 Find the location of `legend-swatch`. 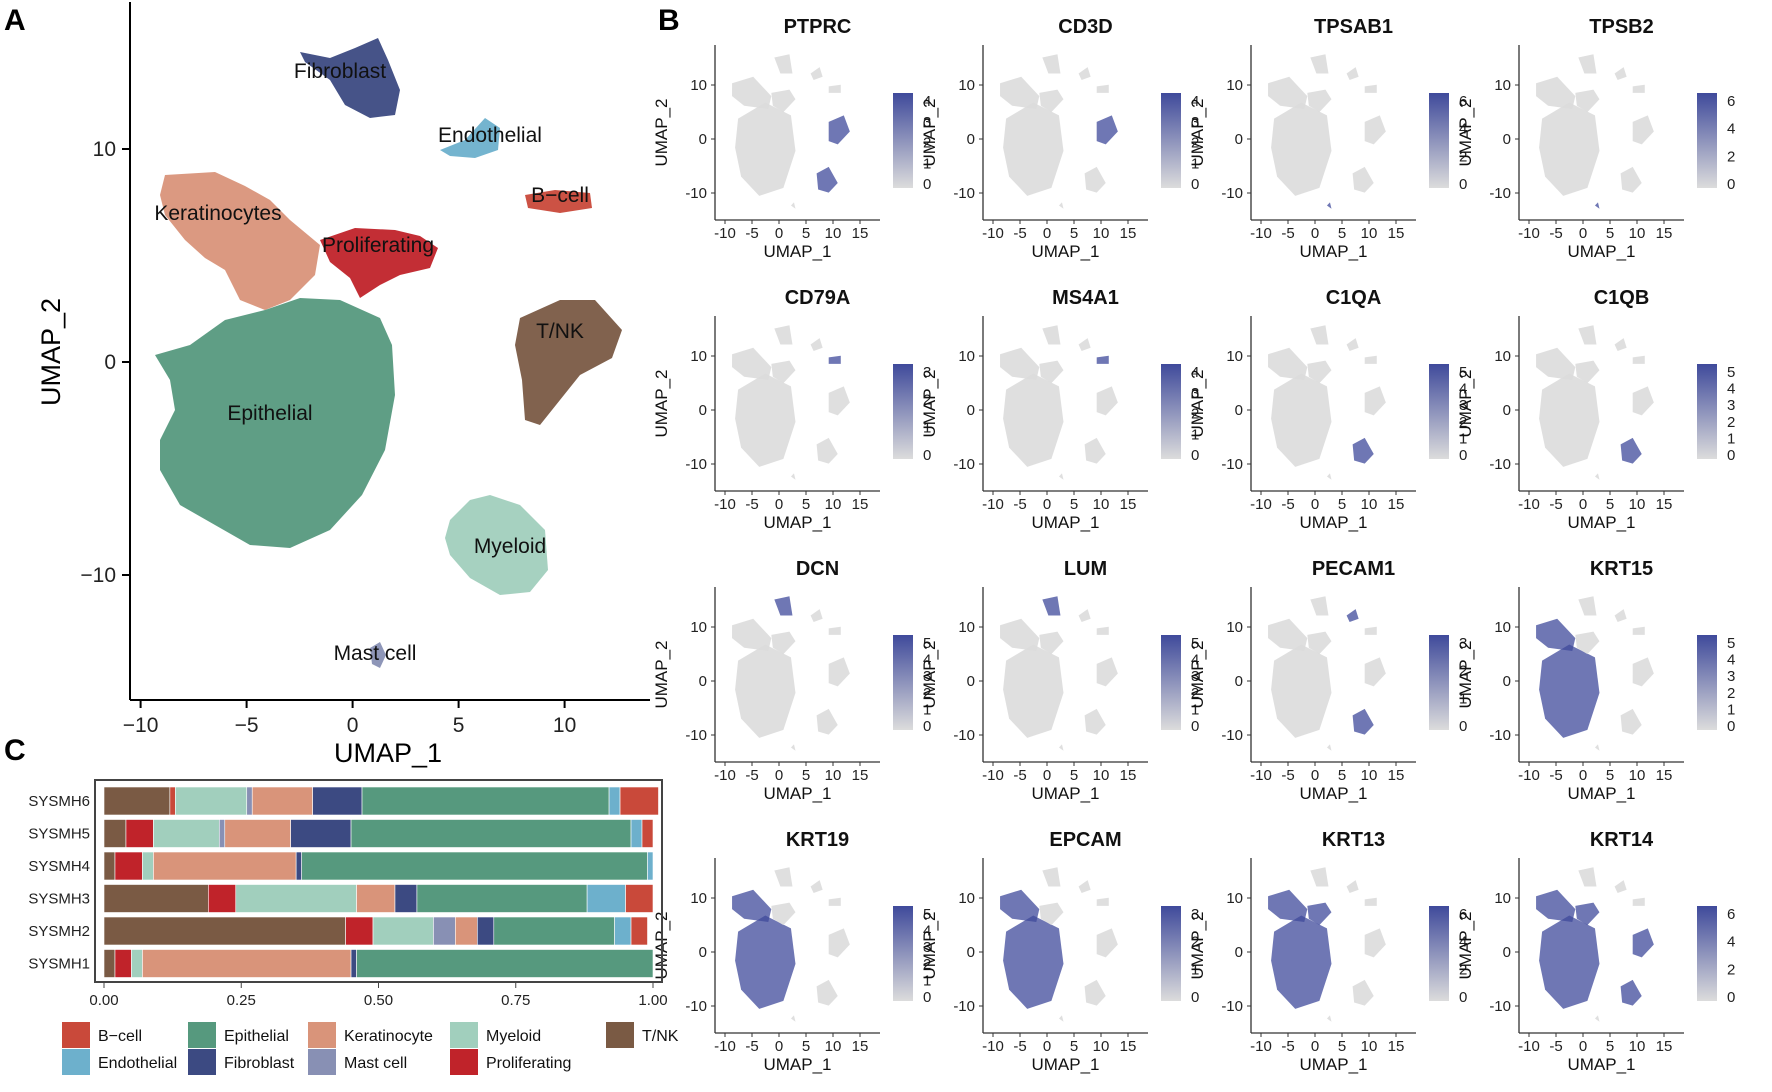

legend-swatch is located at coordinates (202, 1035).